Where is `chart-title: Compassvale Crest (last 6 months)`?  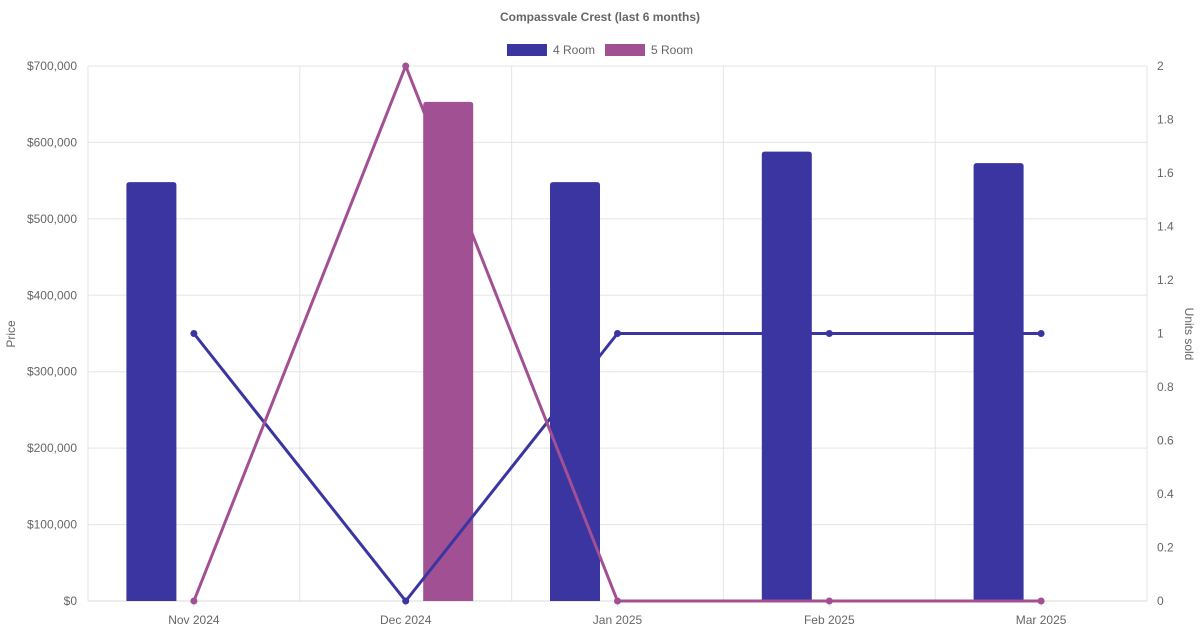
chart-title: Compassvale Crest (last 6 months) is located at coordinates (600, 17).